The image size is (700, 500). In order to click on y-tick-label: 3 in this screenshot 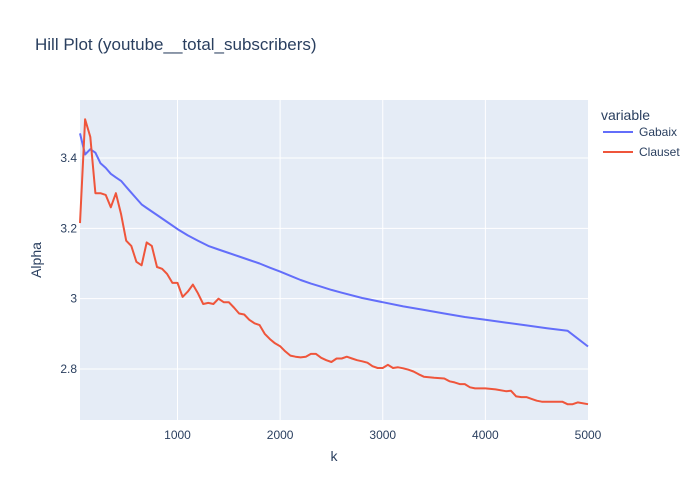, I will do `click(73, 299)`.